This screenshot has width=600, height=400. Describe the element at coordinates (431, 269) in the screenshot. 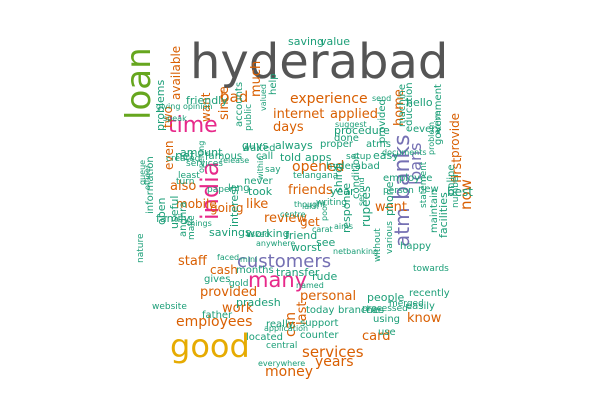

I see `word: towards` at that location.